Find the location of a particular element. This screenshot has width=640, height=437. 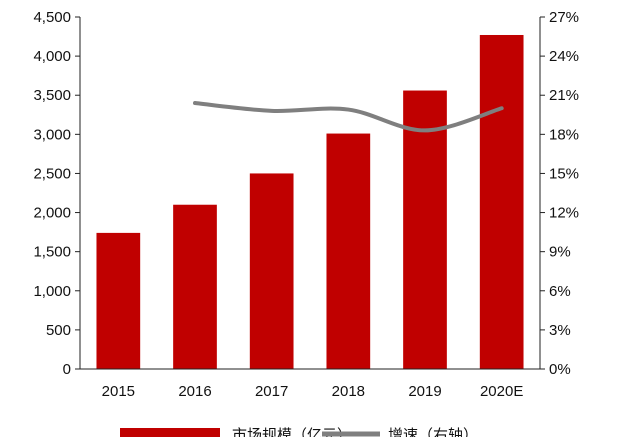

left-tick-label: 1,000 is located at coordinates (52, 291).